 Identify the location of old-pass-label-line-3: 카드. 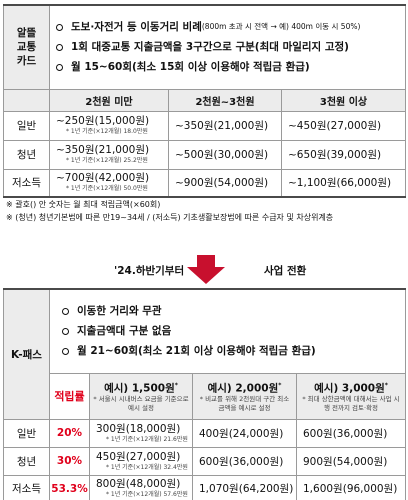
(26, 61).